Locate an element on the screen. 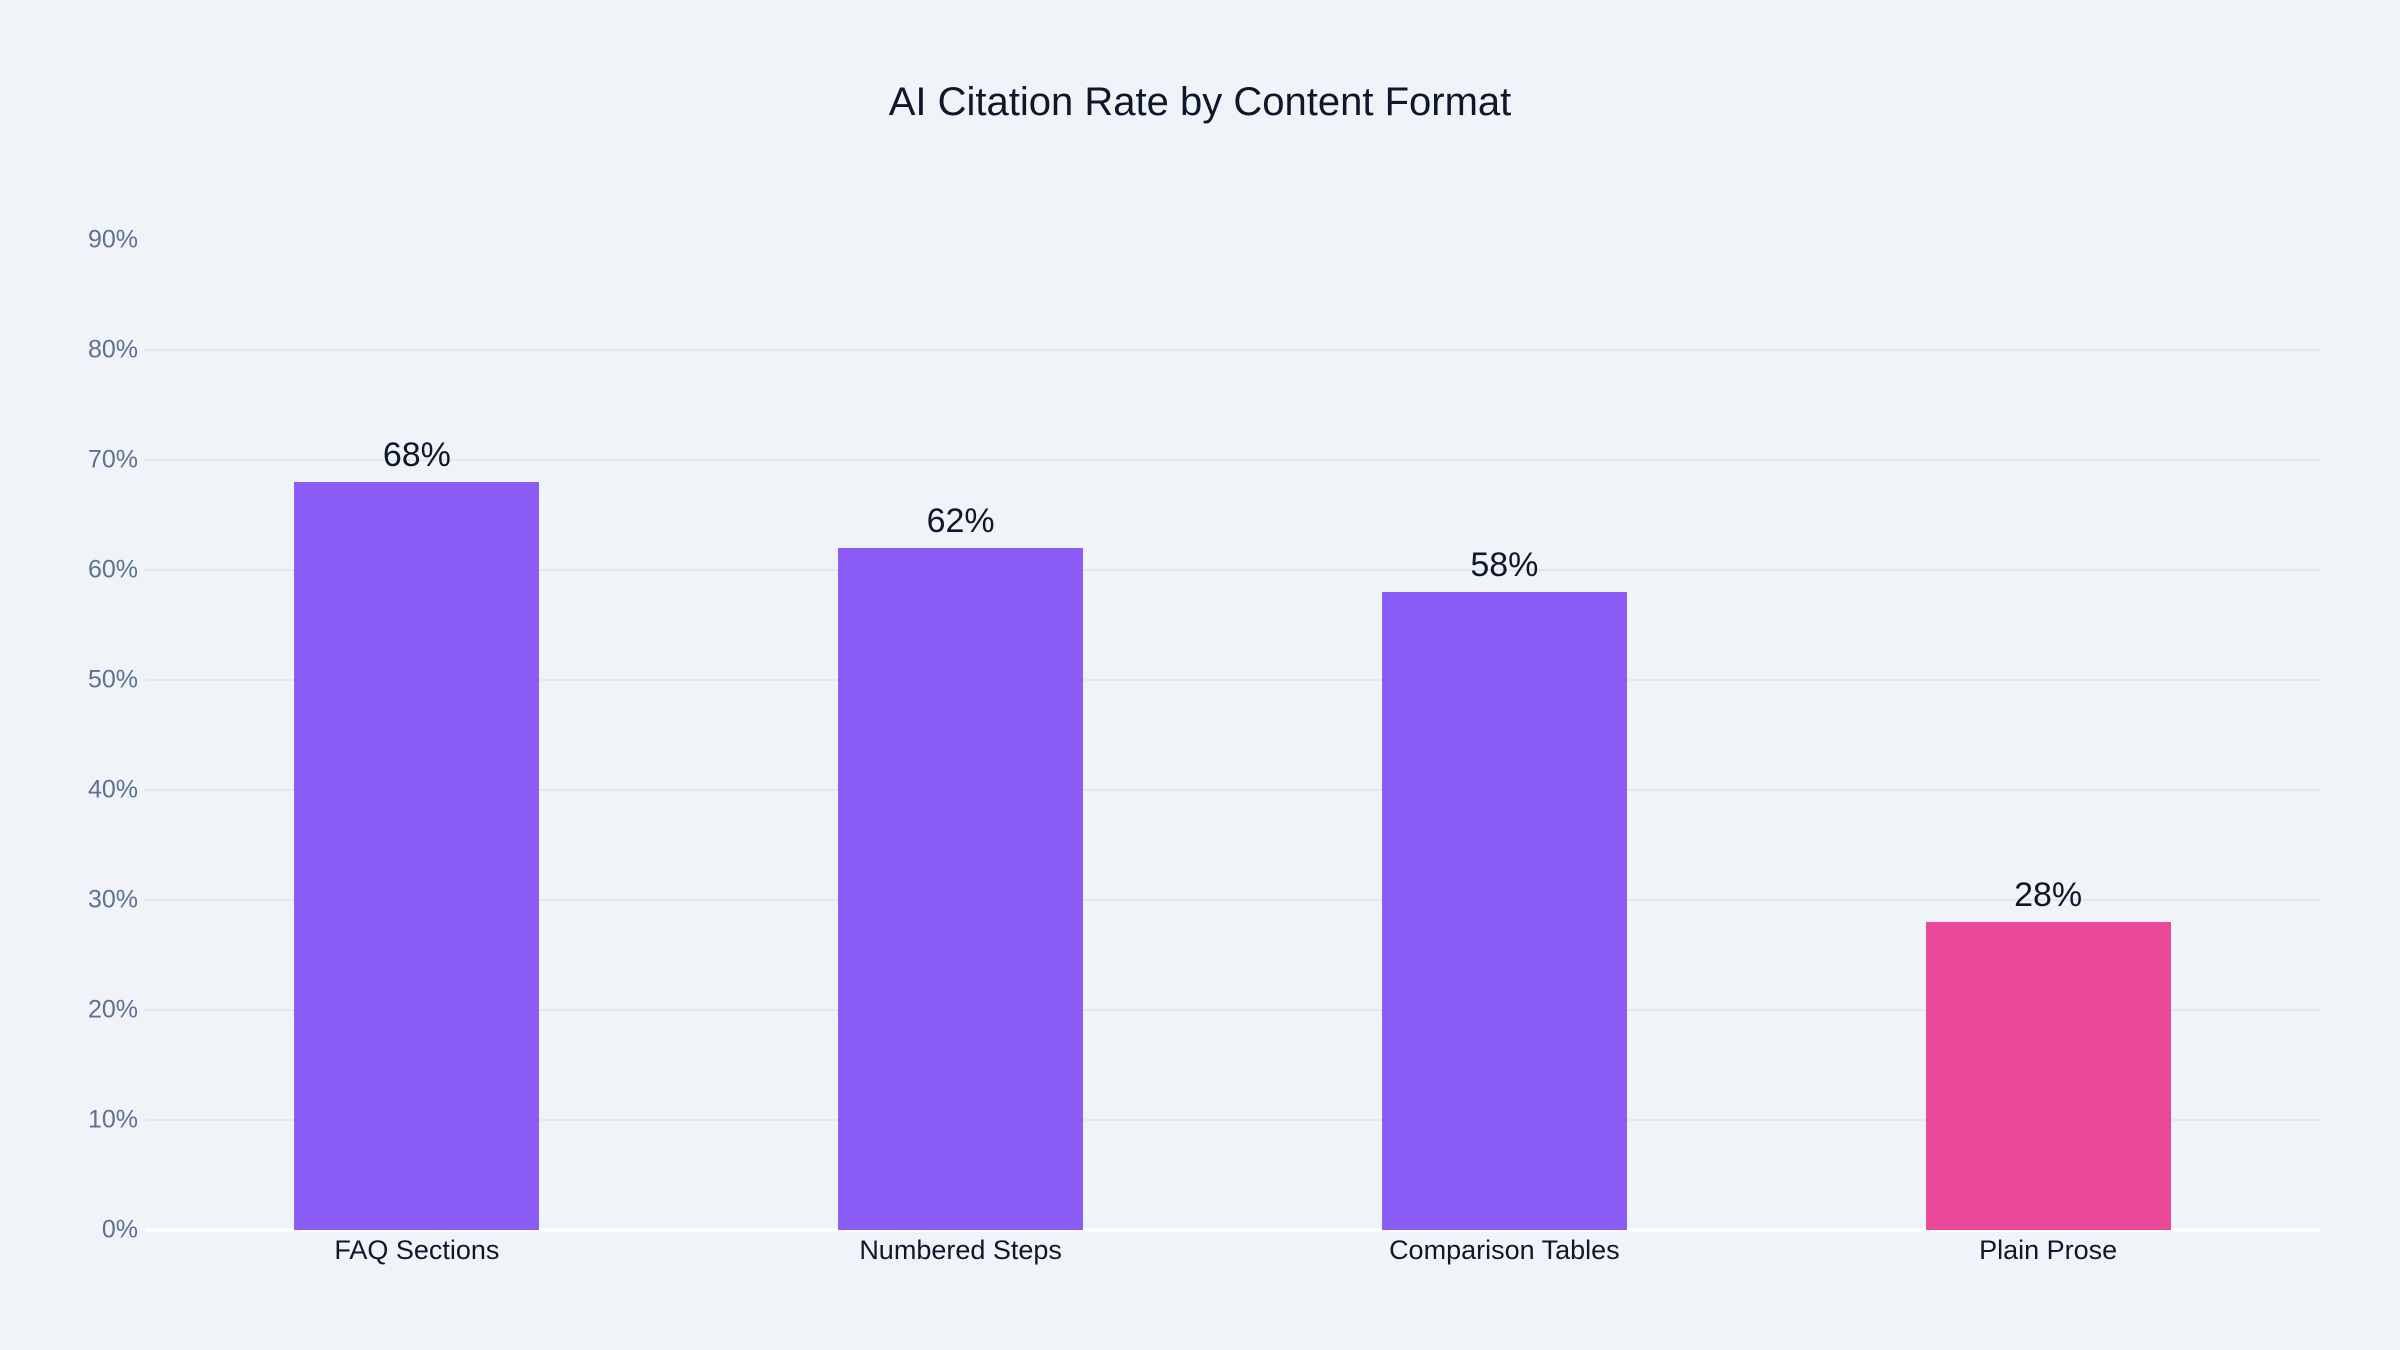 The image size is (2400, 1350). x-tick-label: Numbered Steps is located at coordinates (960, 1250).